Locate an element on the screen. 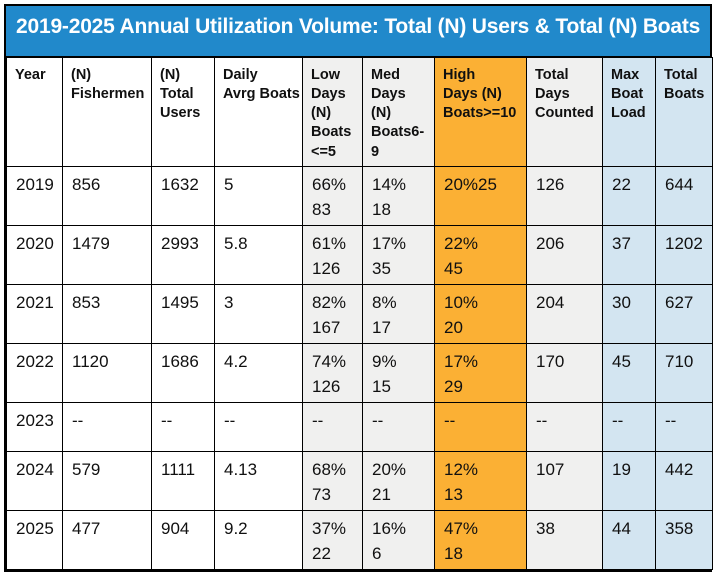 The image size is (719, 572). cell-2025-total-boats: 358 is located at coordinates (684, 539).